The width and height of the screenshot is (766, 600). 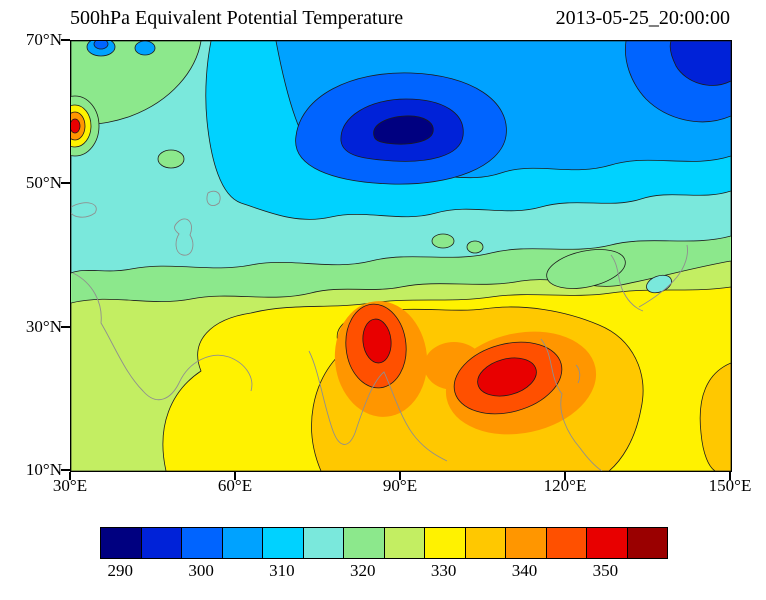 I want to click on colorbar-label-330: 330, so click(x=443, y=570).